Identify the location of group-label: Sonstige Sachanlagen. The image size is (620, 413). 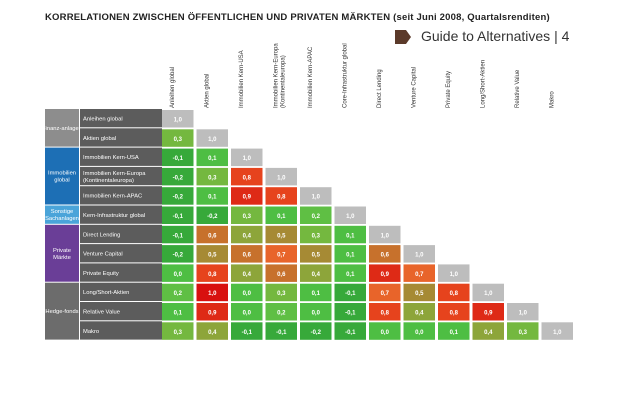
(62, 215).